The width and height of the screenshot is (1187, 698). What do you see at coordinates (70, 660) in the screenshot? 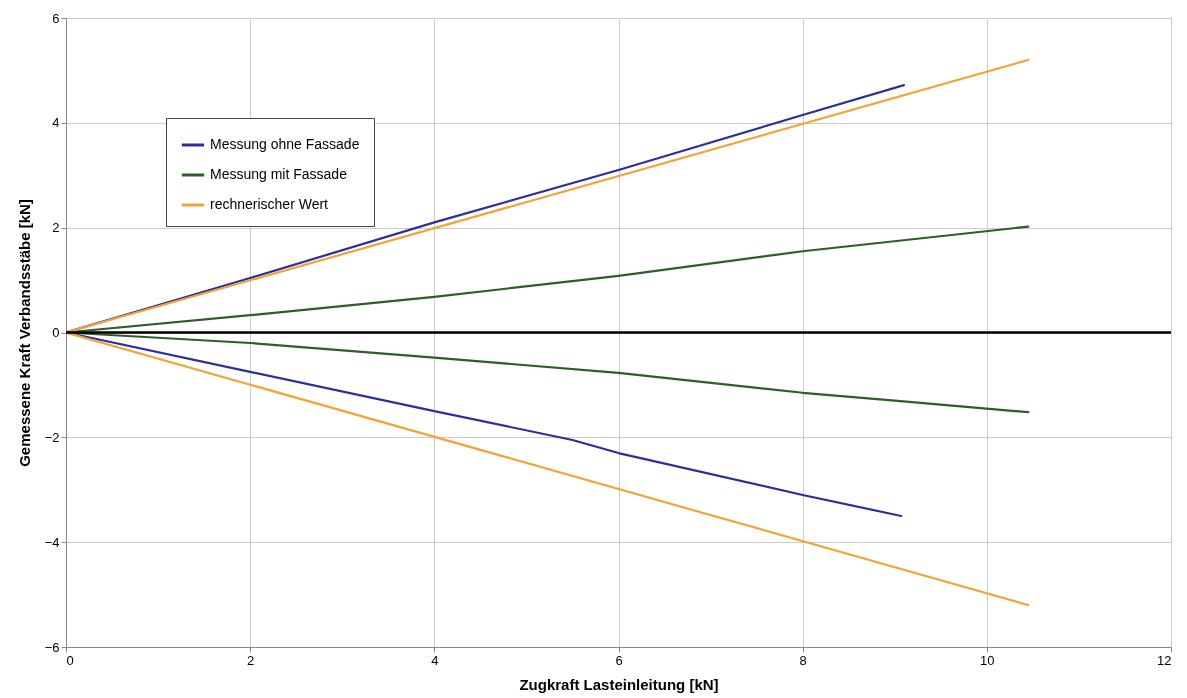
I see `x-tick-label: 0` at bounding box center [70, 660].